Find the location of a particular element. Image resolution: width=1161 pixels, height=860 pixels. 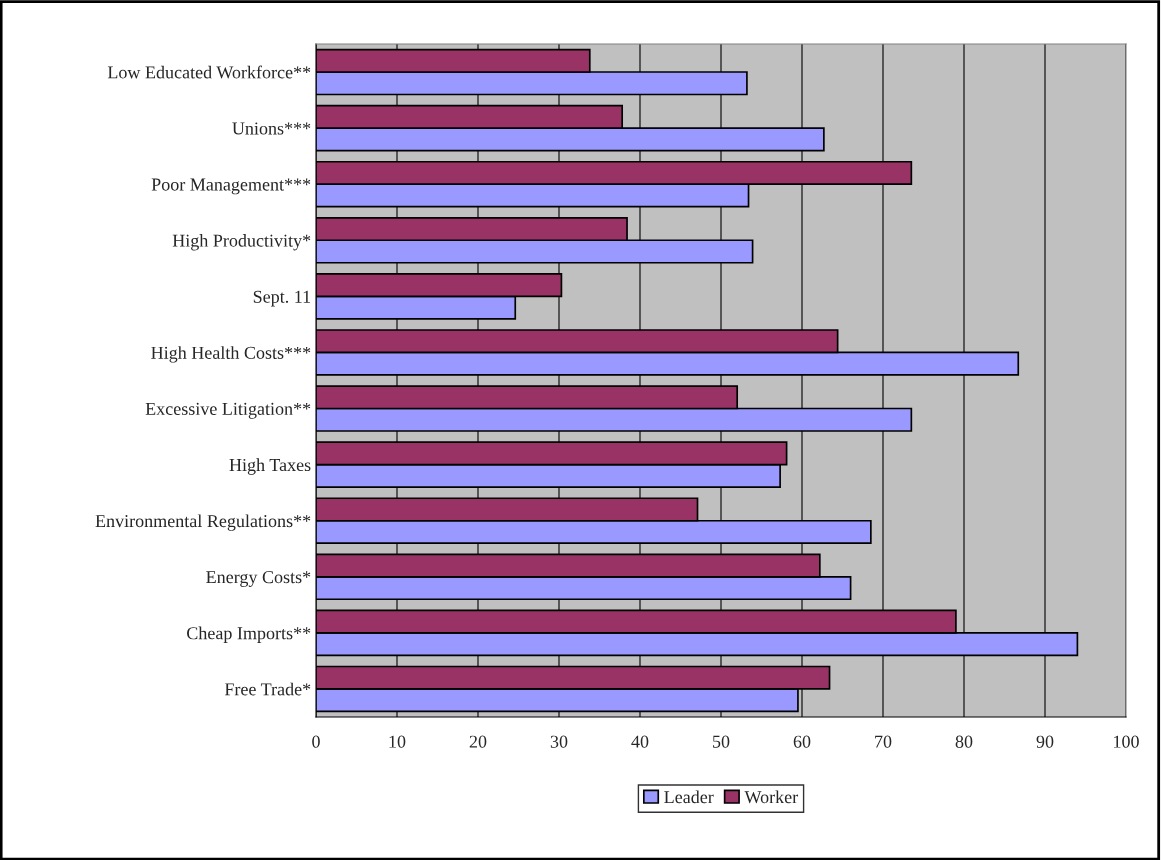

x-tick-label: 0 is located at coordinates (316, 741).